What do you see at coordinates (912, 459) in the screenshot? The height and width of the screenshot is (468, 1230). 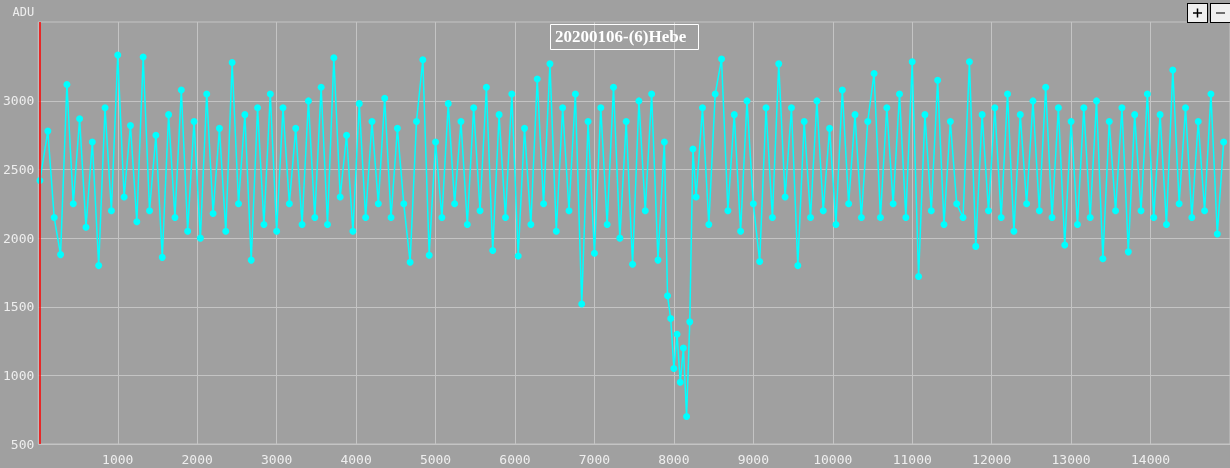 I see `x-tick-label: 11000` at bounding box center [912, 459].